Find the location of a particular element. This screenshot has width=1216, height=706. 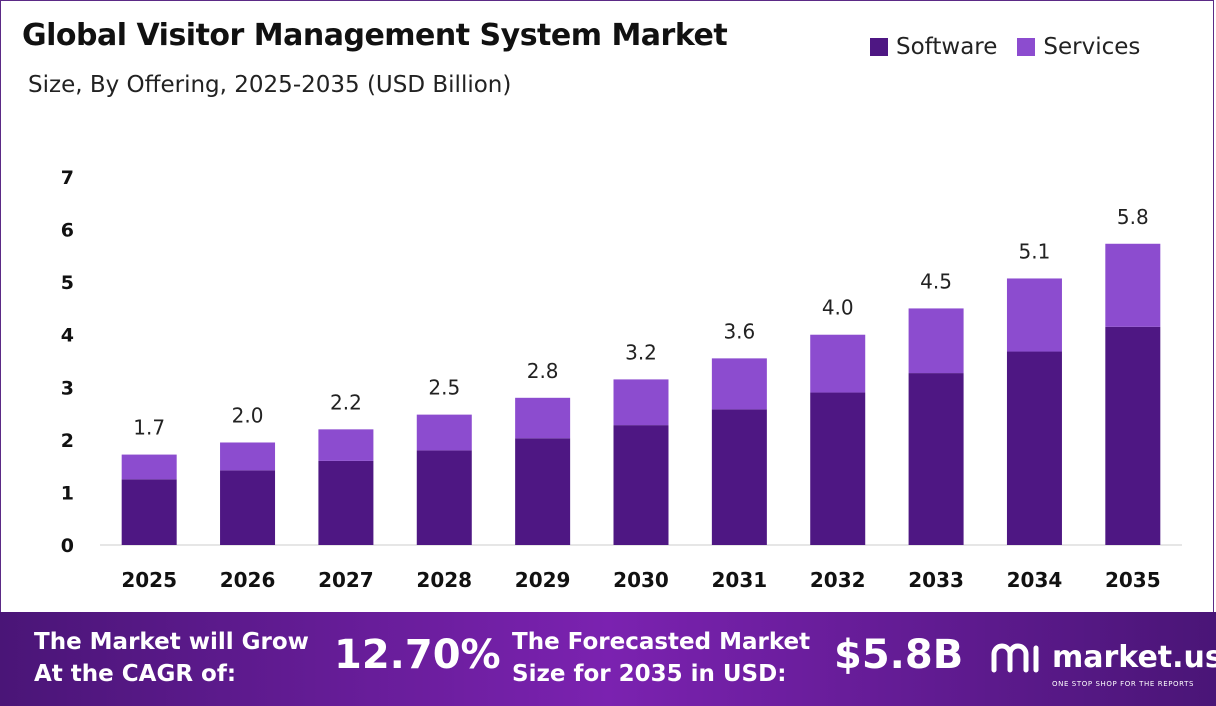

y-tick-label: 5 is located at coordinates (67, 283).